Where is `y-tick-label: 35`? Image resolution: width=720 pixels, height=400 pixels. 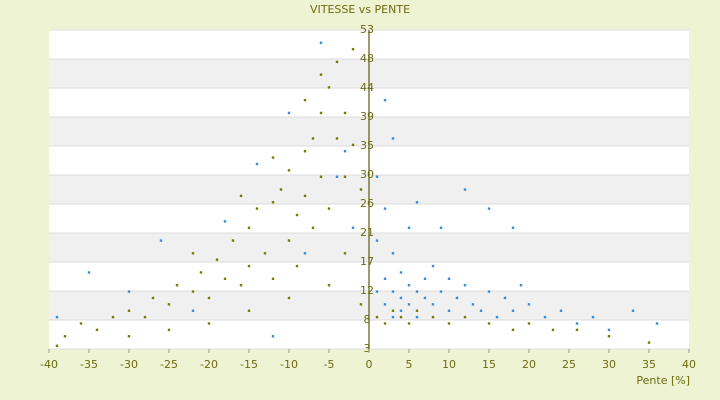 y-tick-label: 35 is located at coordinates (367, 145).